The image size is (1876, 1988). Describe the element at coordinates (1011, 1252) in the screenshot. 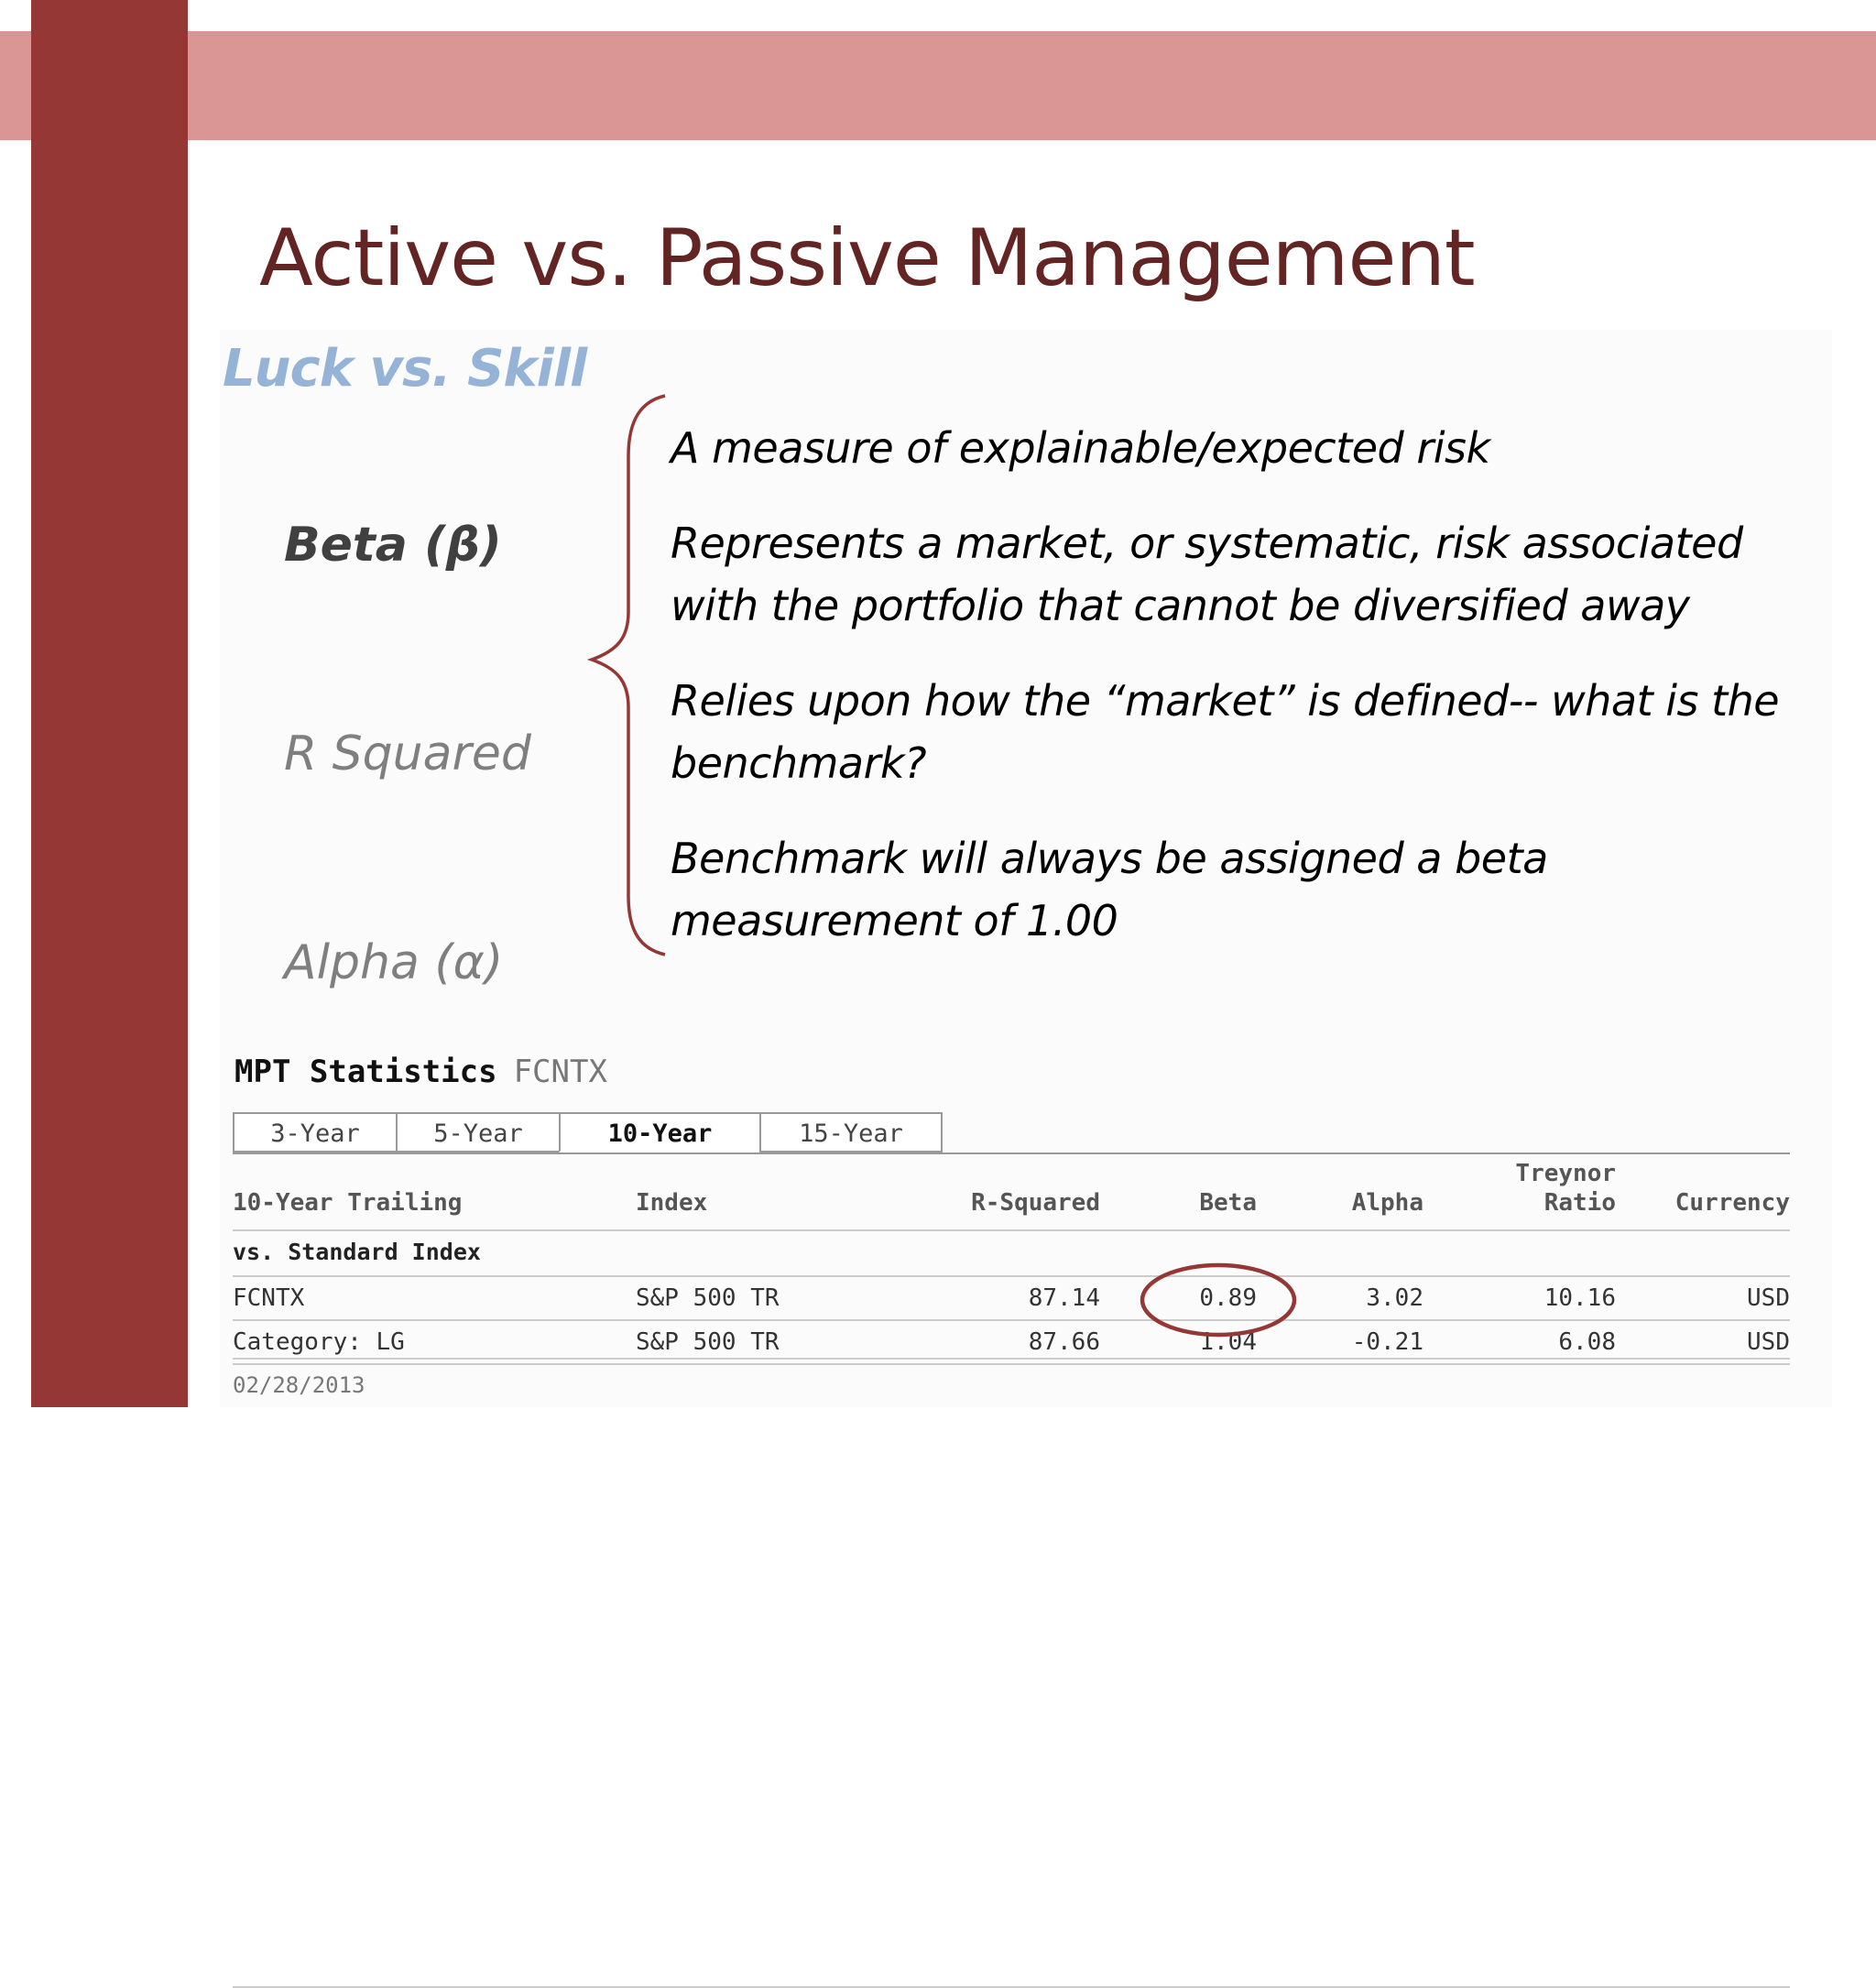

I see `section-row: vs. Standard Index` at that location.